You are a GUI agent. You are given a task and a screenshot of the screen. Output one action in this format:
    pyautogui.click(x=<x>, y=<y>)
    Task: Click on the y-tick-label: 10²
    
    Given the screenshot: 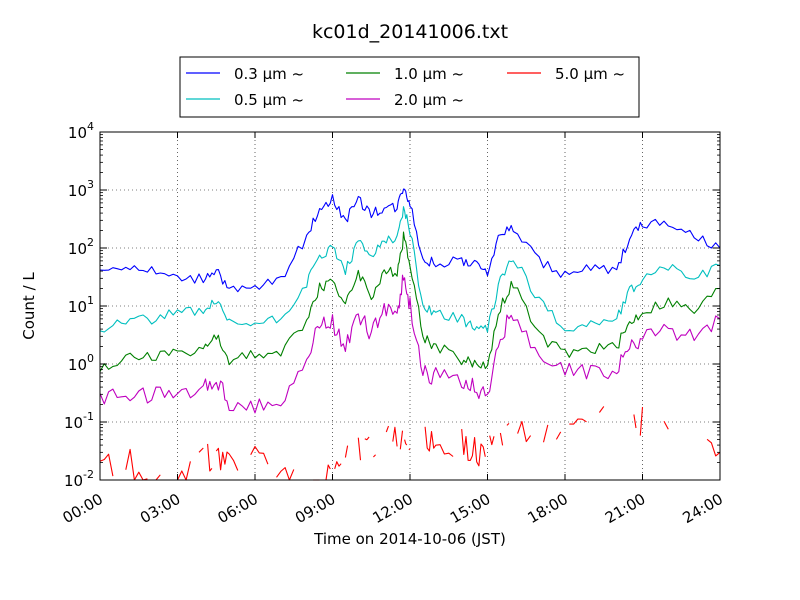 What is the action you would take?
    pyautogui.click(x=81, y=247)
    